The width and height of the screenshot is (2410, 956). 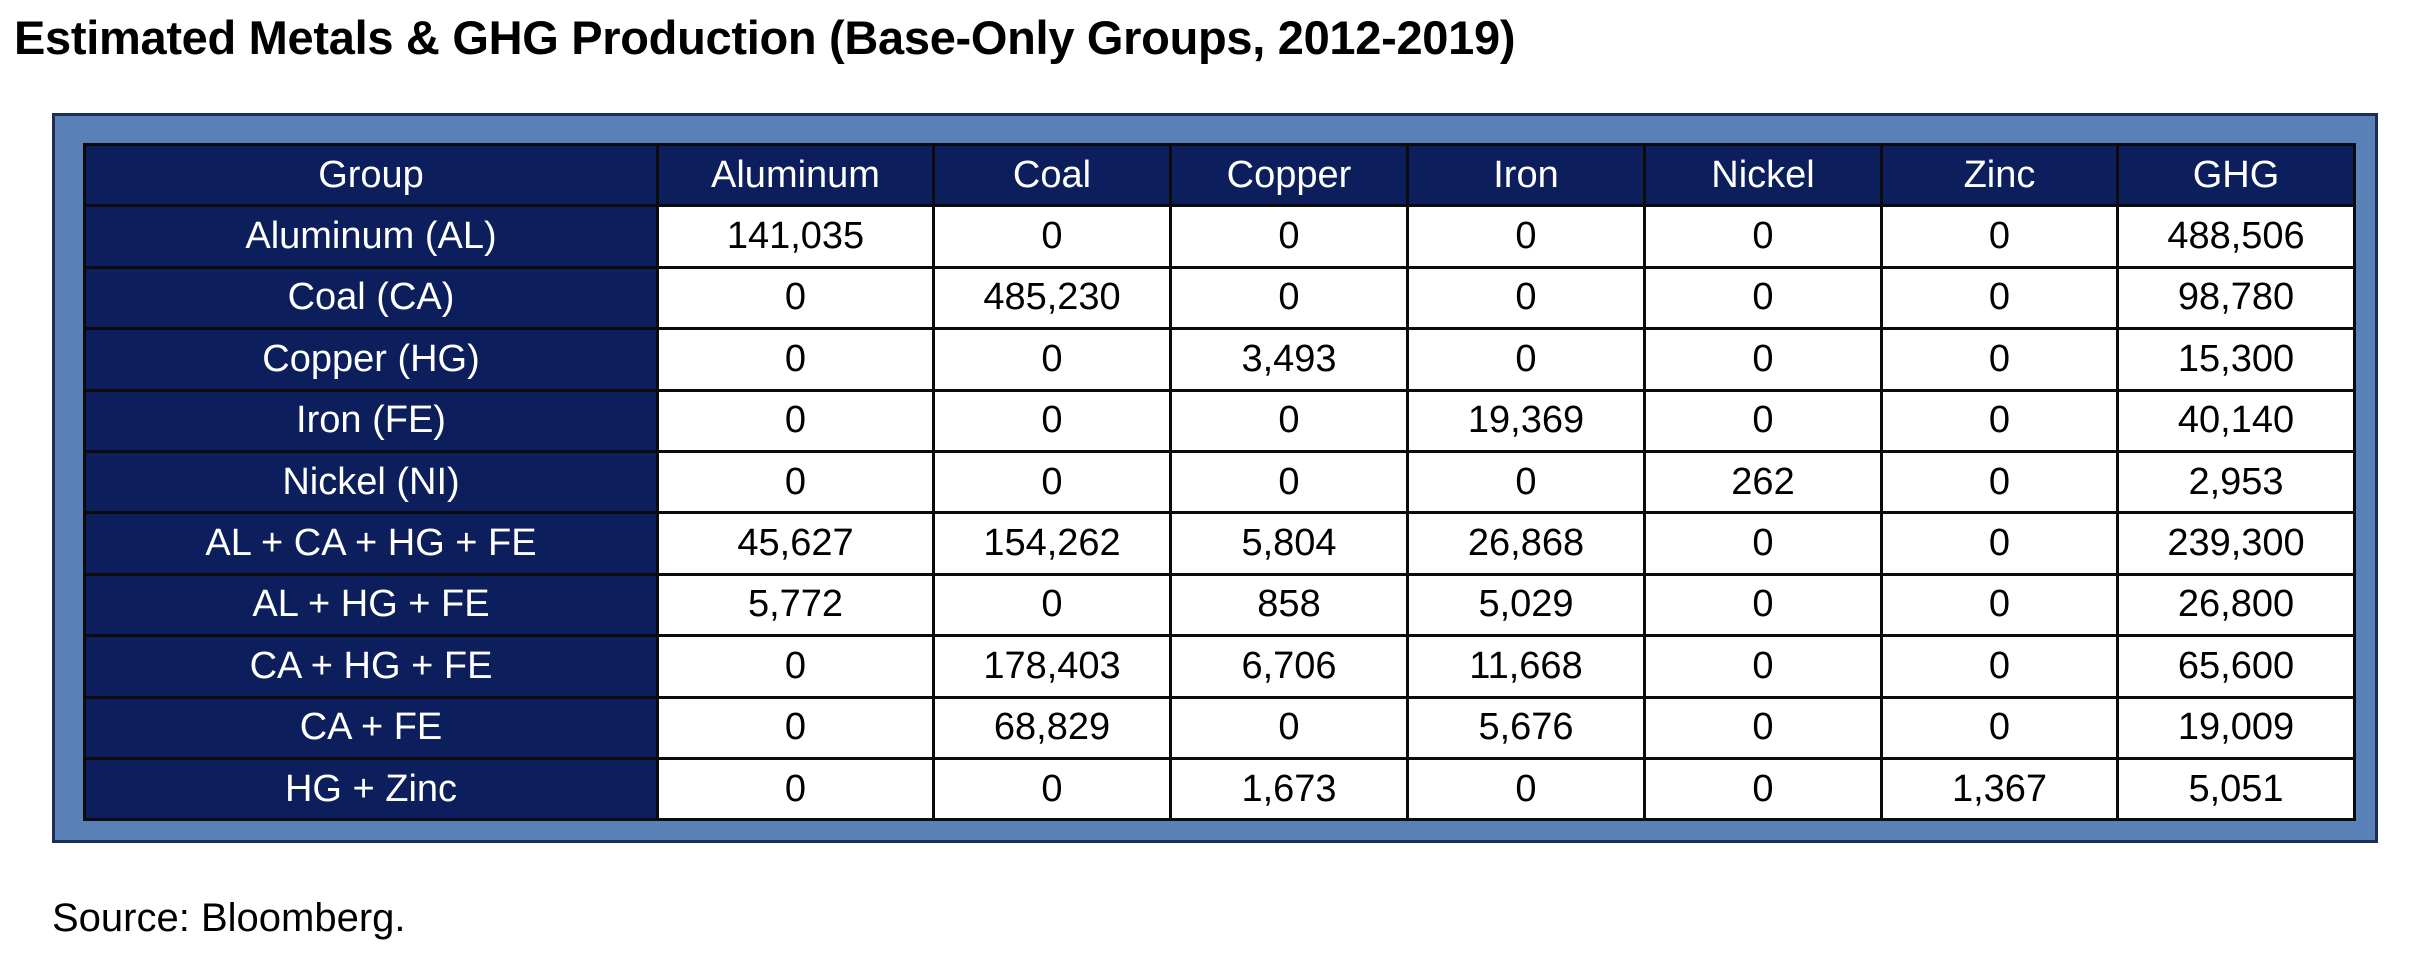 I want to click on table-cell: 6,706, so click(x=1289, y=666).